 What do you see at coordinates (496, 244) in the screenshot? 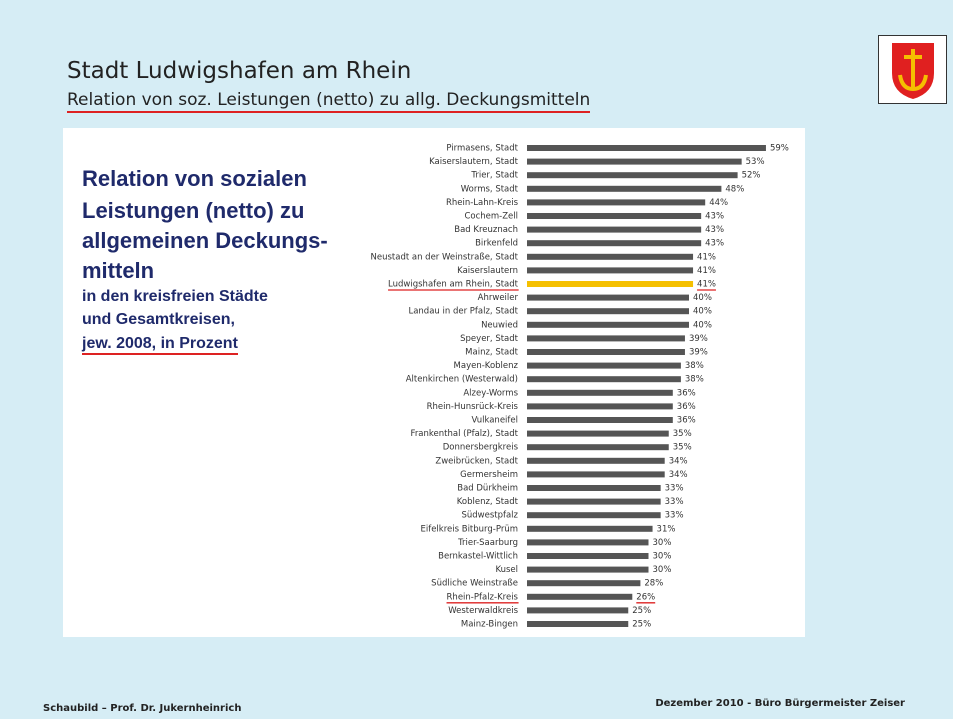
I see `category-label: Birkenfeld` at bounding box center [496, 244].